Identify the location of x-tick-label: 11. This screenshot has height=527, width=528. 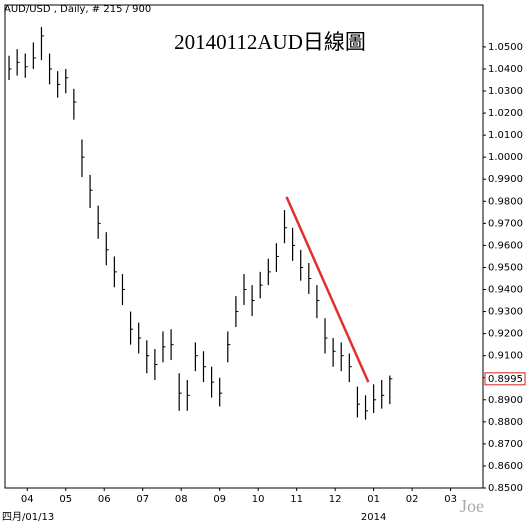
(296, 499).